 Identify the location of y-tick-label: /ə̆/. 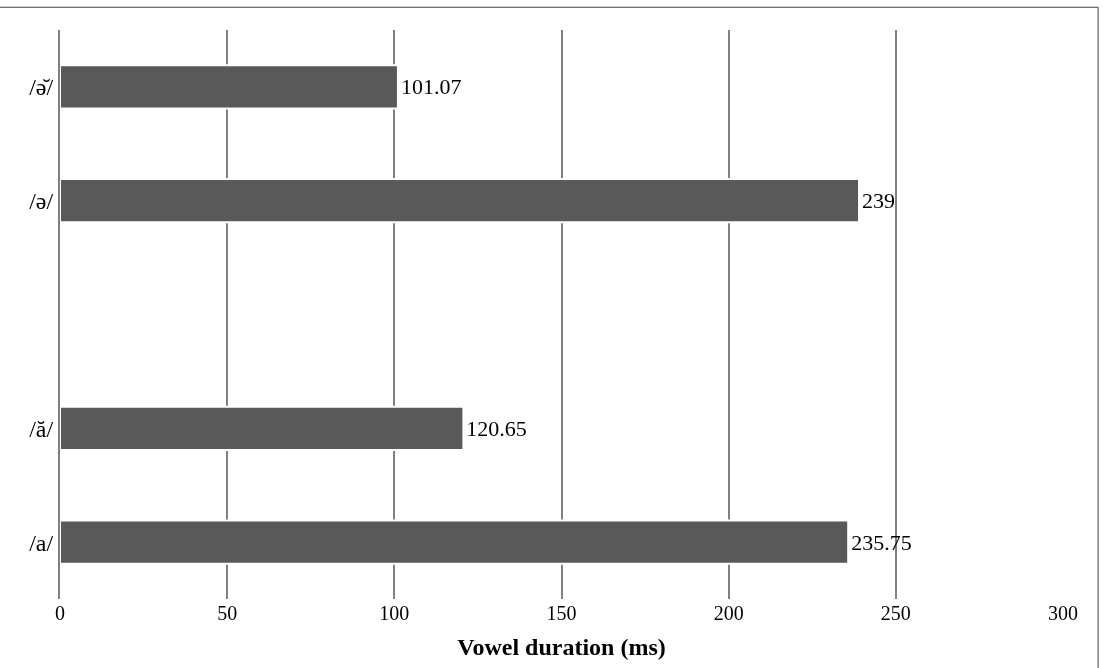
(41, 87).